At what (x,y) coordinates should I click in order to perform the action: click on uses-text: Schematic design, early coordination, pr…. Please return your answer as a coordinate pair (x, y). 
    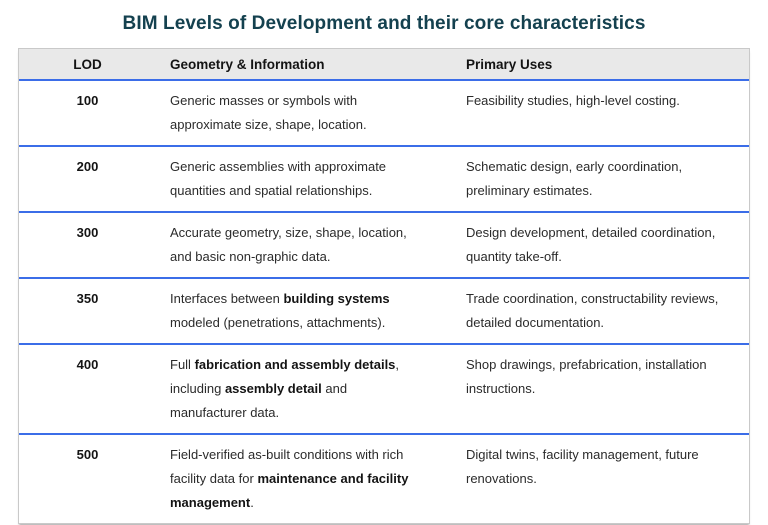
    Looking at the image, I should click on (574, 178).